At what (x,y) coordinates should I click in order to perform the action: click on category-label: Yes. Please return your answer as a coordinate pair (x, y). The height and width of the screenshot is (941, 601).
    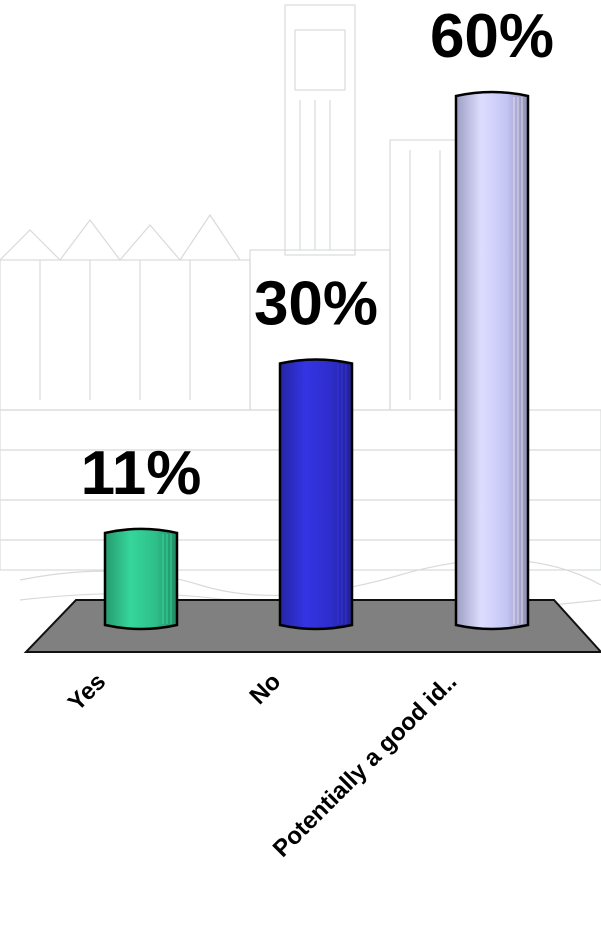
    Looking at the image, I should click on (87, 692).